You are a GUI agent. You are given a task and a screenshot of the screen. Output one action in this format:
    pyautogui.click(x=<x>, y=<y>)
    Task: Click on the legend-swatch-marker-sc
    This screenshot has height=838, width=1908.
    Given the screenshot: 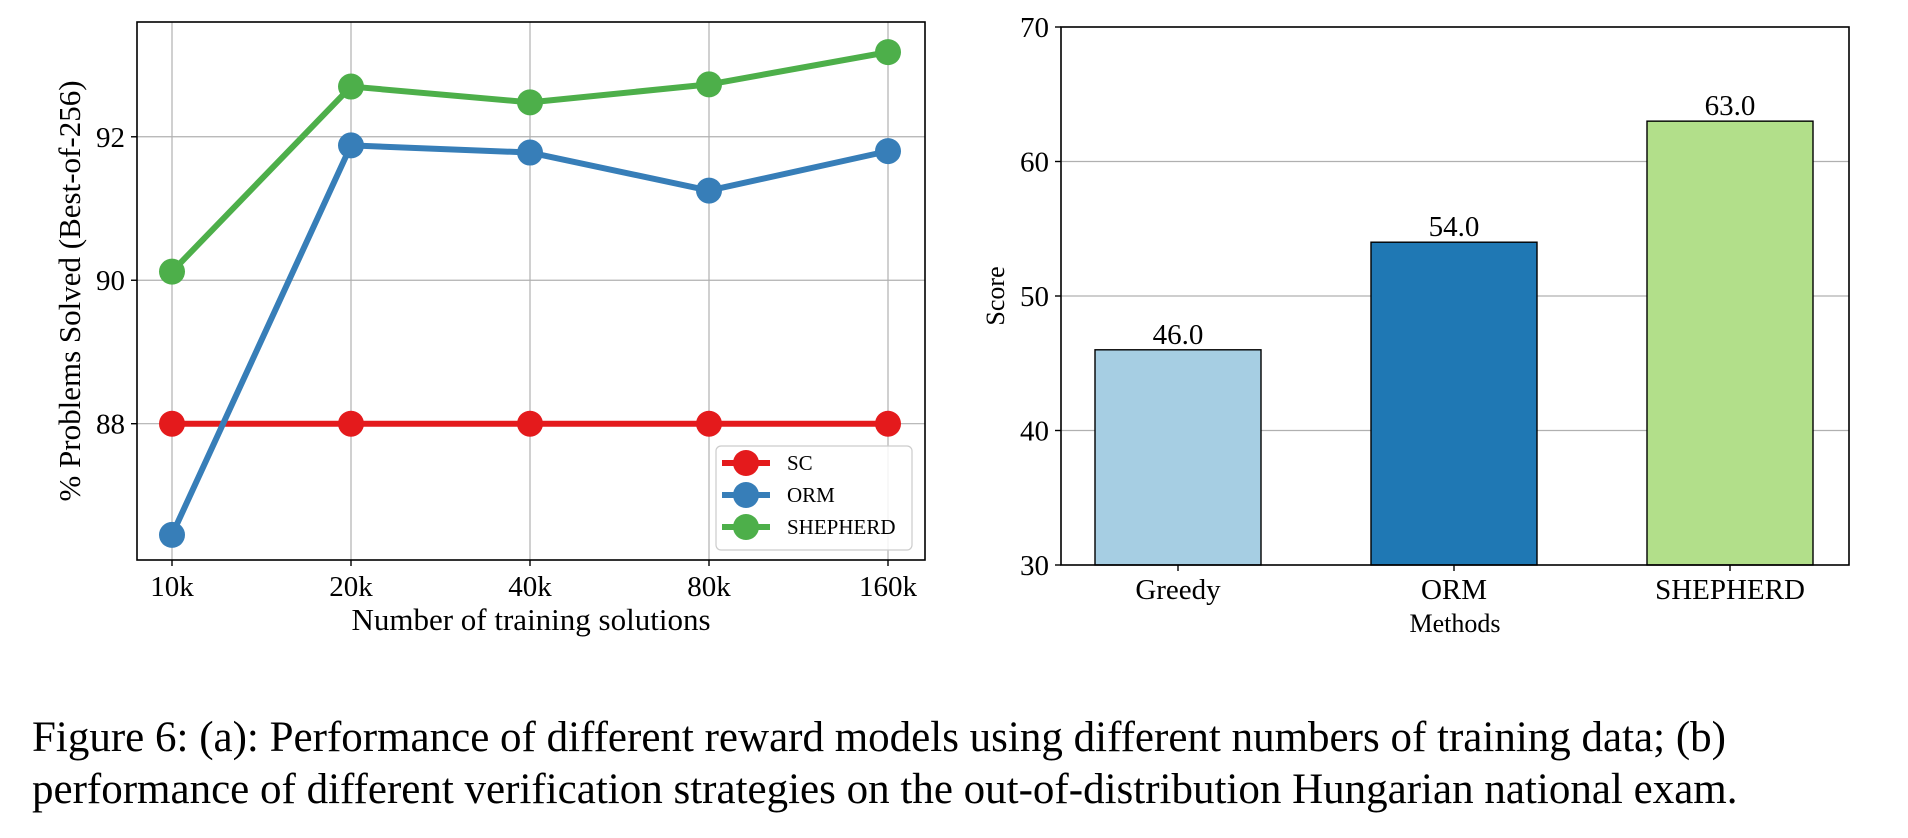 What is the action you would take?
    pyautogui.click(x=746, y=463)
    